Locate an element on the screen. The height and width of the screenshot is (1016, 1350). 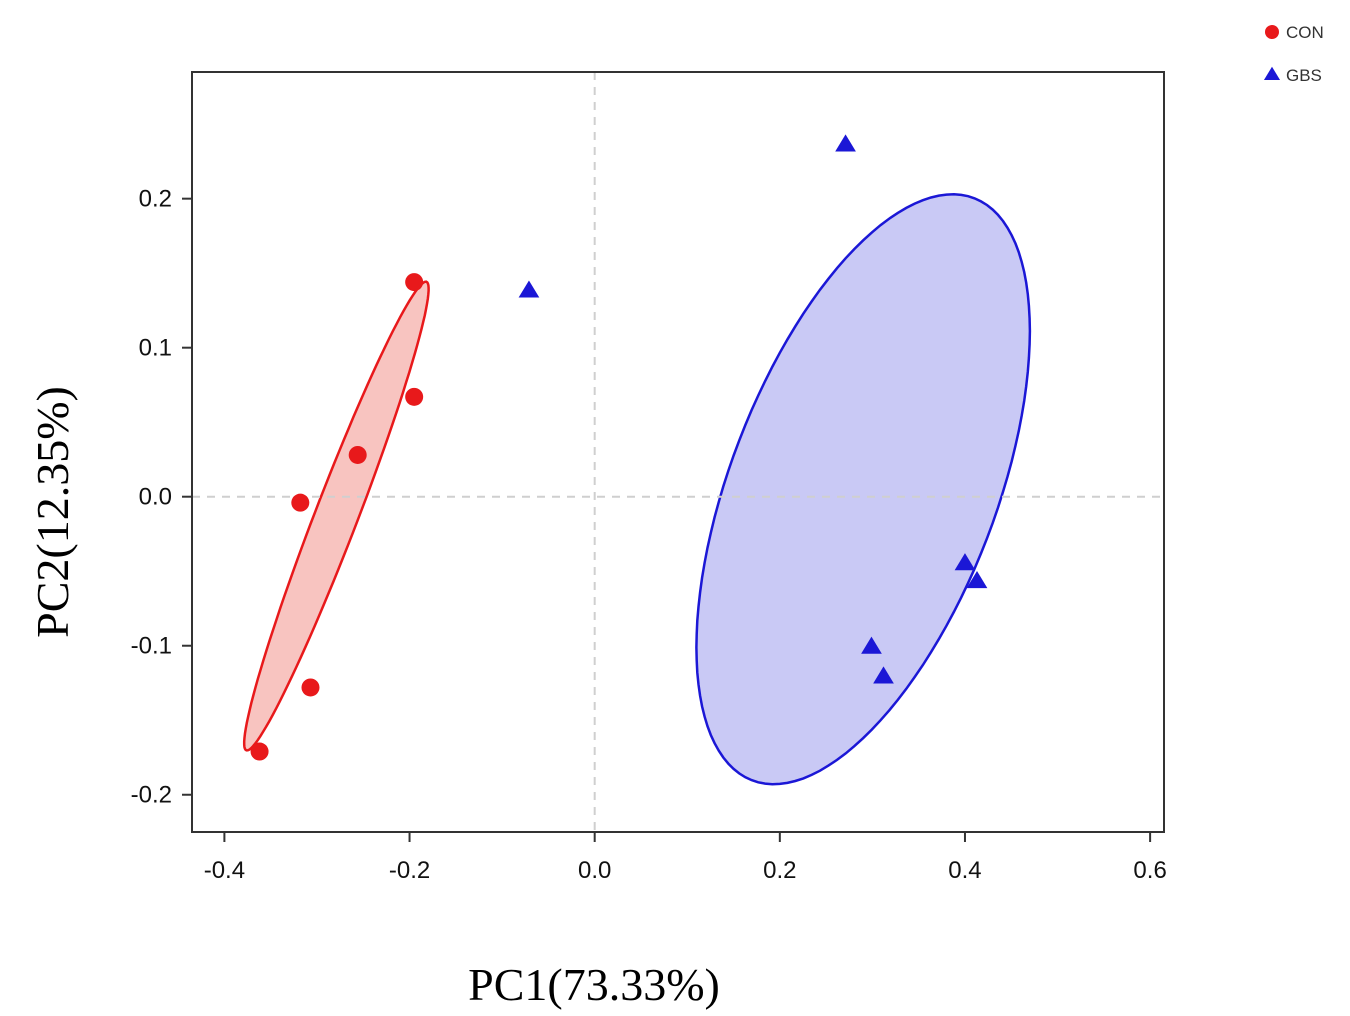
x-tick-label: 0.6 is located at coordinates (1149, 870).